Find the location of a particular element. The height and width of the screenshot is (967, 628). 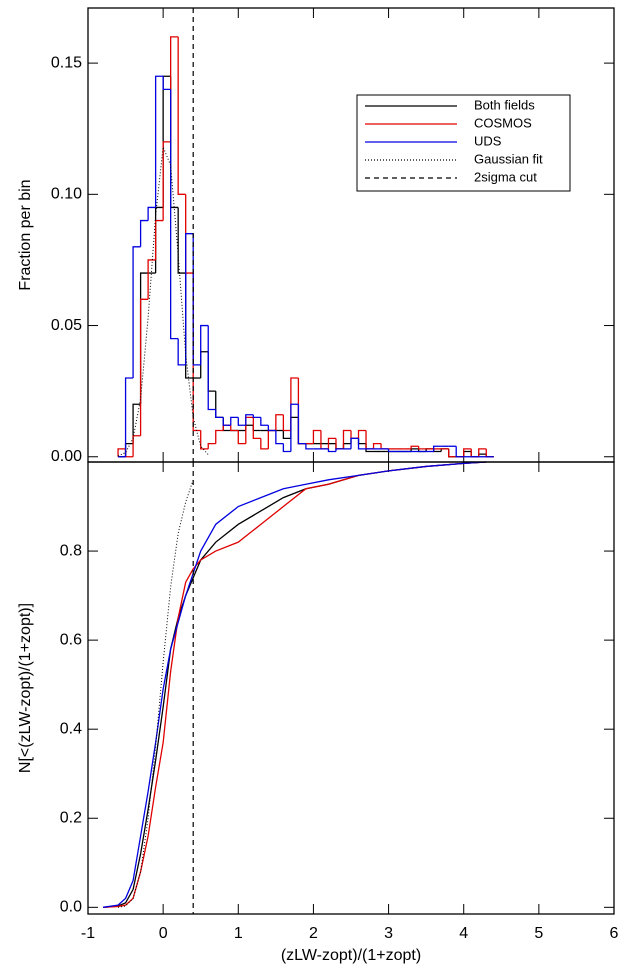

x-axis-label: (zLW-zopt)/(1+zopt) is located at coordinates (351, 955).